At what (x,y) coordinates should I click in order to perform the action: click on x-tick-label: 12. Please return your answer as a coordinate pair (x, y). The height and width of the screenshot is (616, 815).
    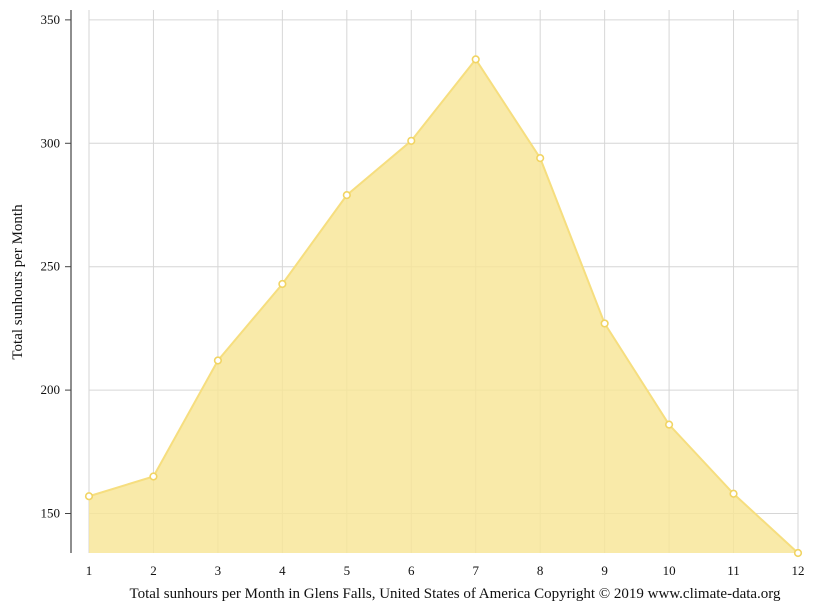
    Looking at the image, I should click on (798, 570).